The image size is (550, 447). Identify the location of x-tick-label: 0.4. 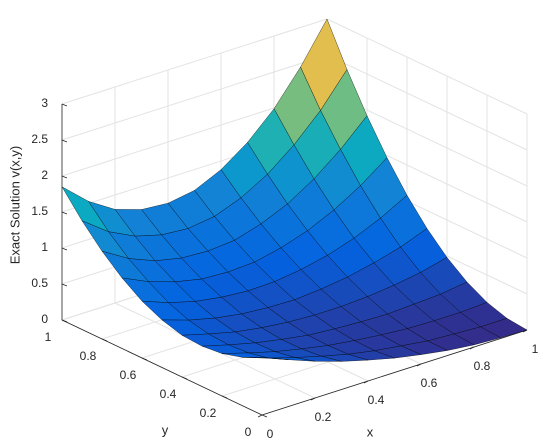
(376, 400).